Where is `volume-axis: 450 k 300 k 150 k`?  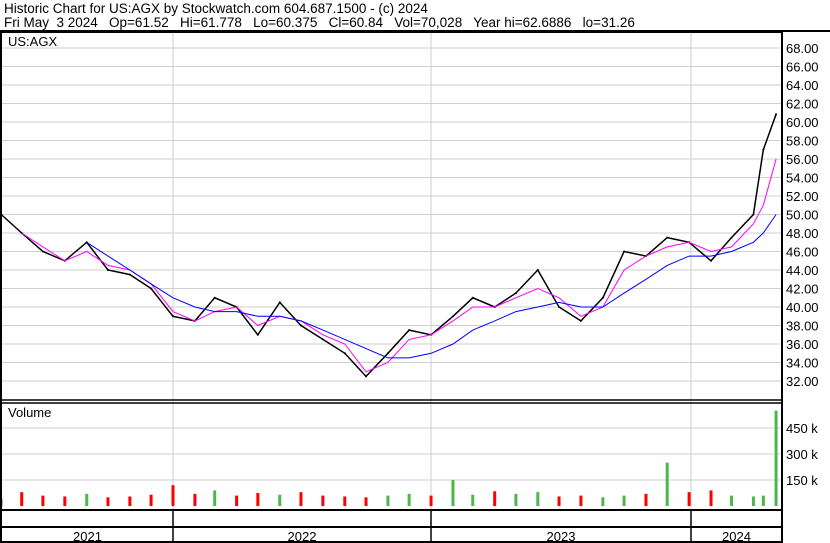
volume-axis: 450 k 300 k 150 k is located at coordinates (802, 454).